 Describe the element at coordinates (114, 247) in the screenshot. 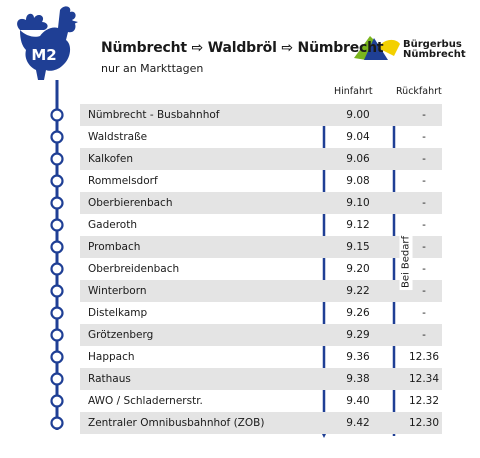

I see `stop-name: Prombach` at that location.